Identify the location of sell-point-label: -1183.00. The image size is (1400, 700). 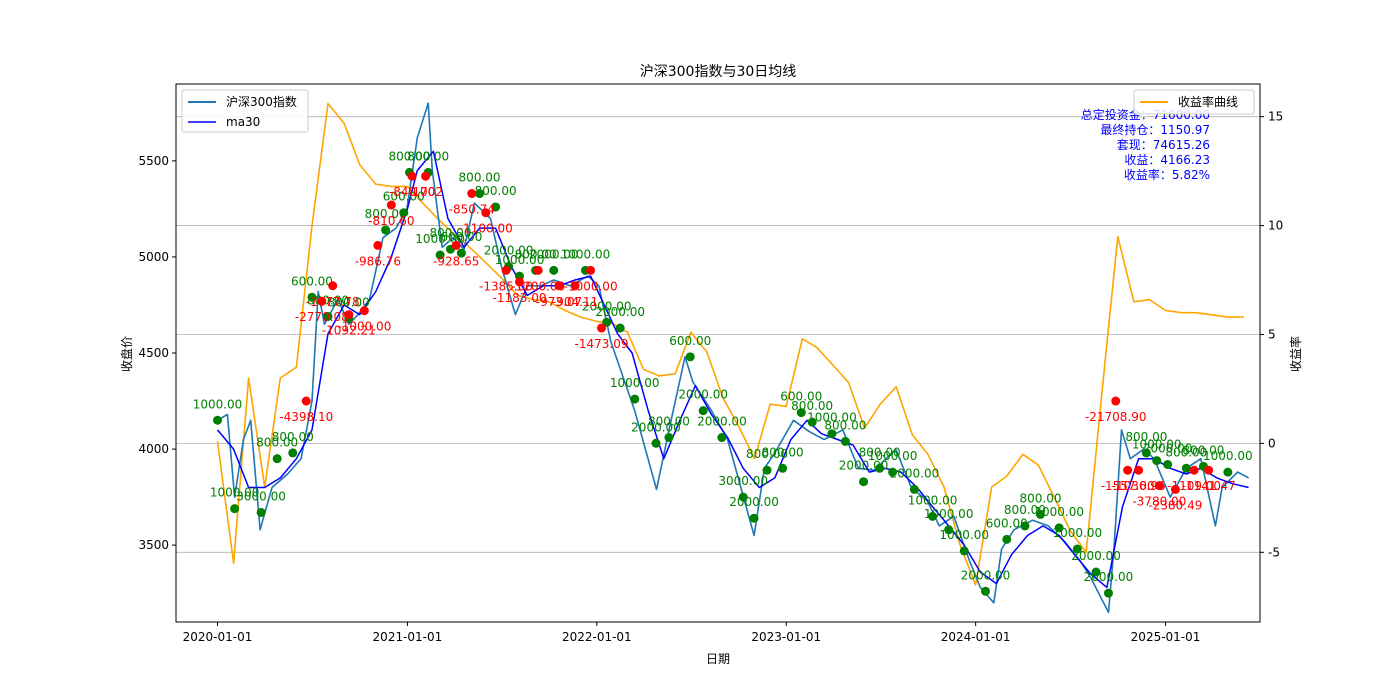
(520, 298).